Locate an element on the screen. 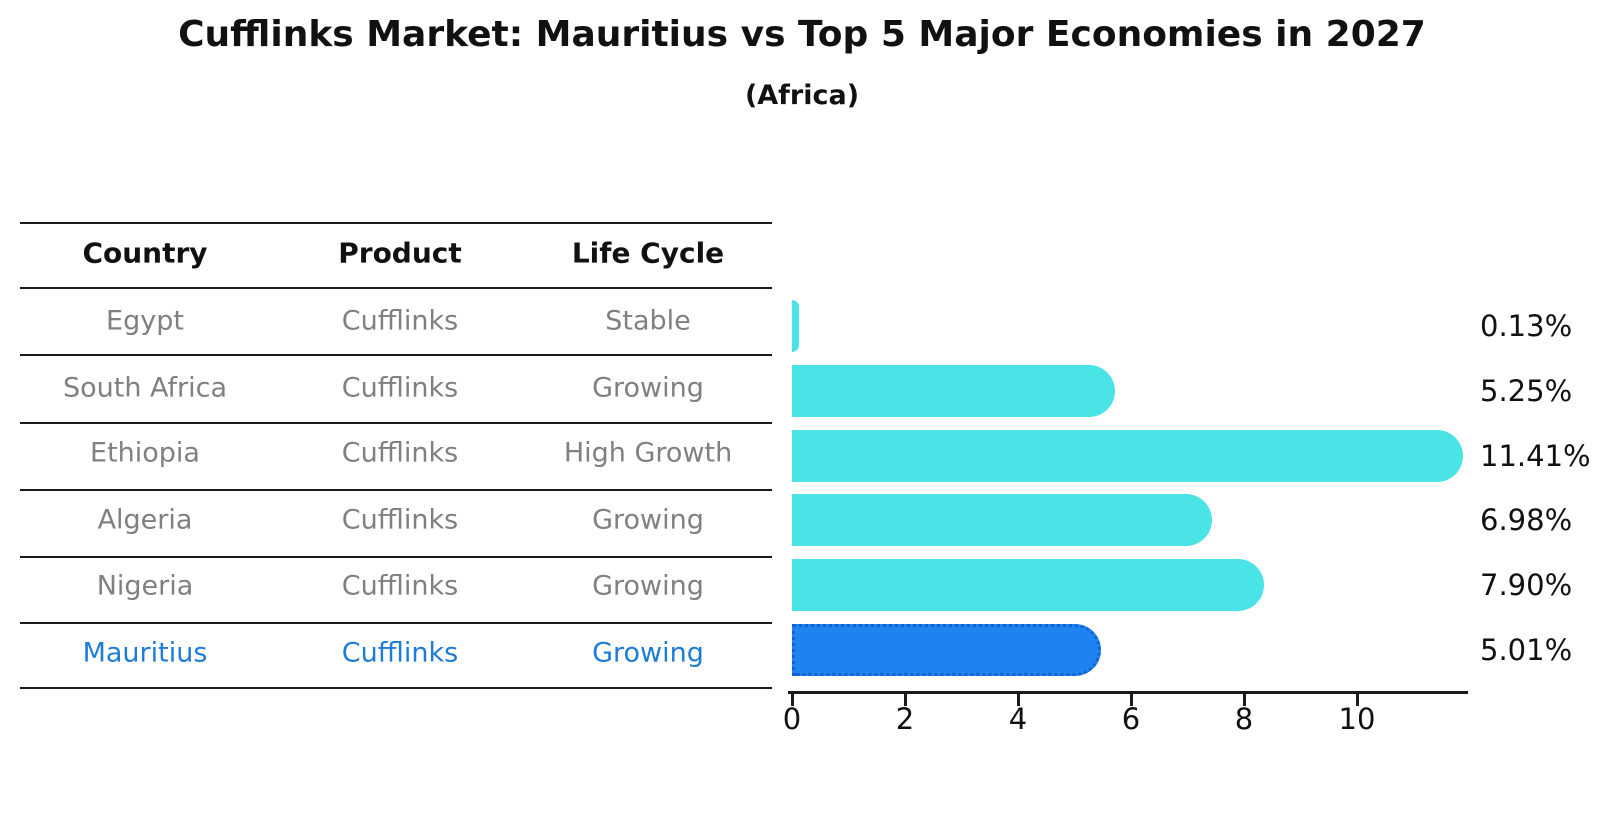 This screenshot has width=1604, height=823. col-header-country: Country is located at coordinates (145, 253).